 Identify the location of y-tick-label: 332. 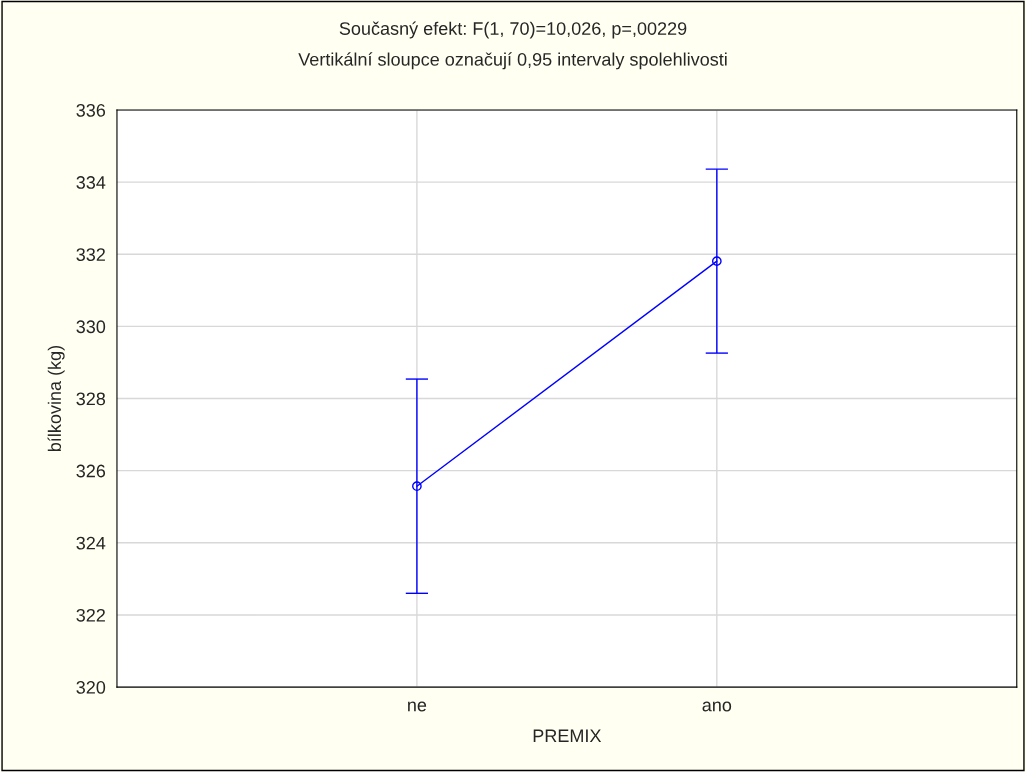
(90, 254).